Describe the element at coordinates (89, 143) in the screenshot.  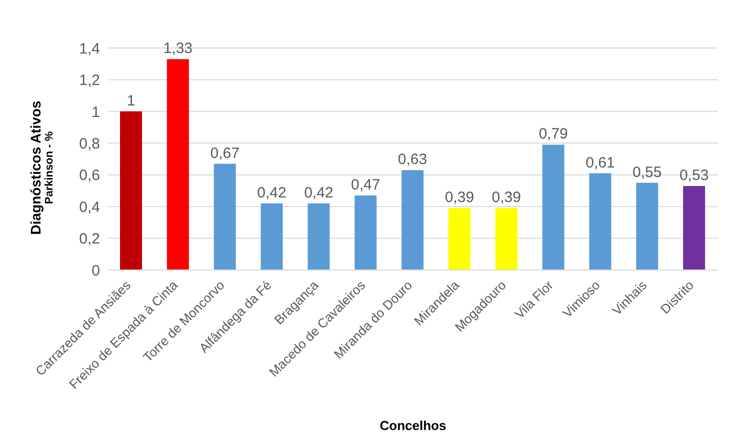
I see `y-tick-label: 0,8` at that location.